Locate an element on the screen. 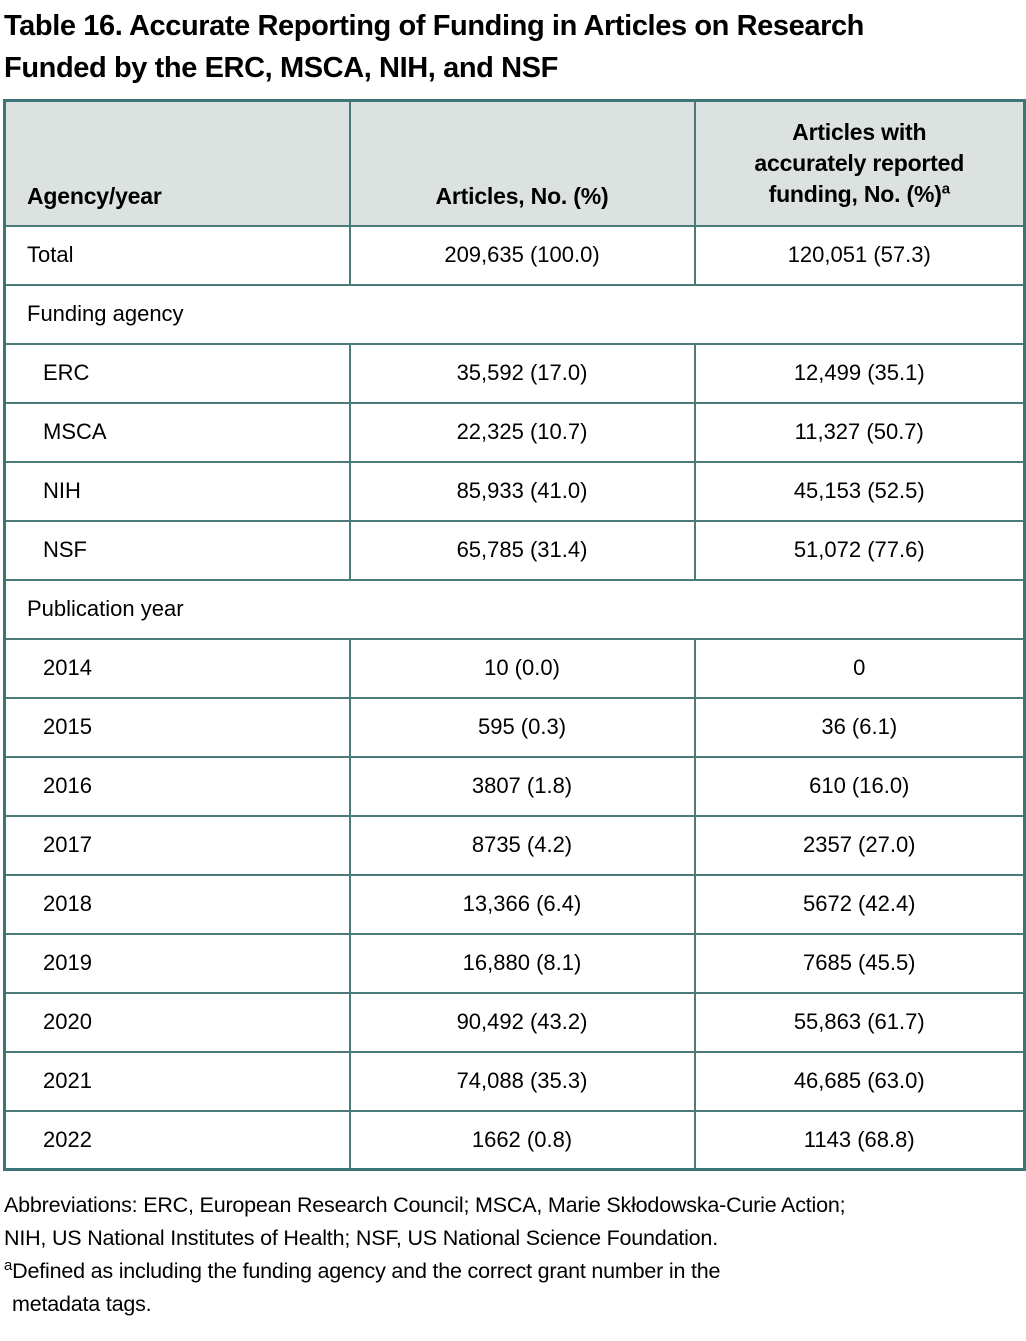 The height and width of the screenshot is (1341, 1026). row-label-cell: ERC is located at coordinates (177, 373).